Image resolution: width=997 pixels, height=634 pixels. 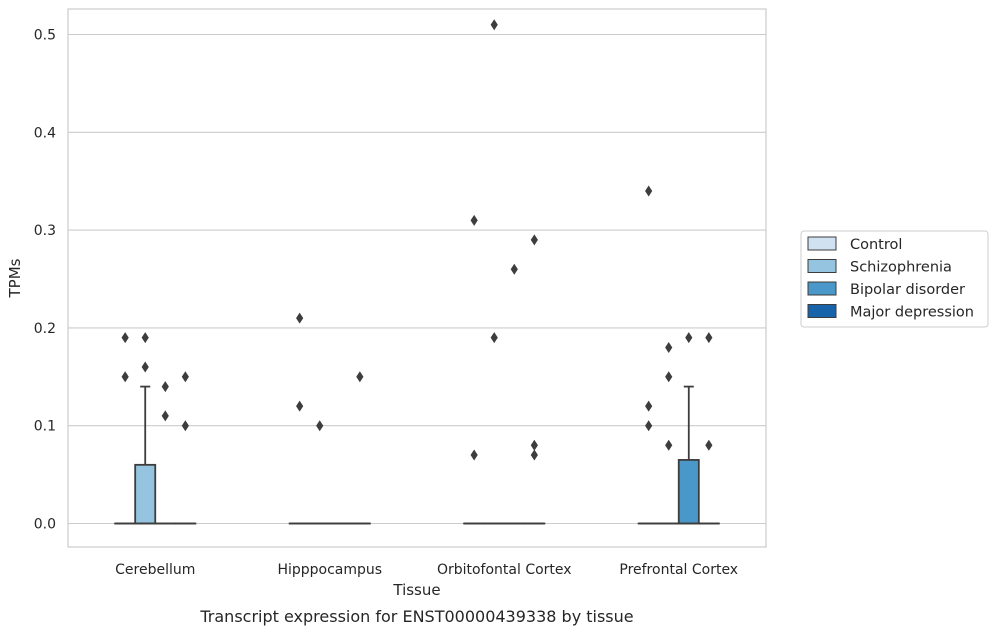 What do you see at coordinates (416, 590) in the screenshot?
I see `x-axis-label: Tissue` at bounding box center [416, 590].